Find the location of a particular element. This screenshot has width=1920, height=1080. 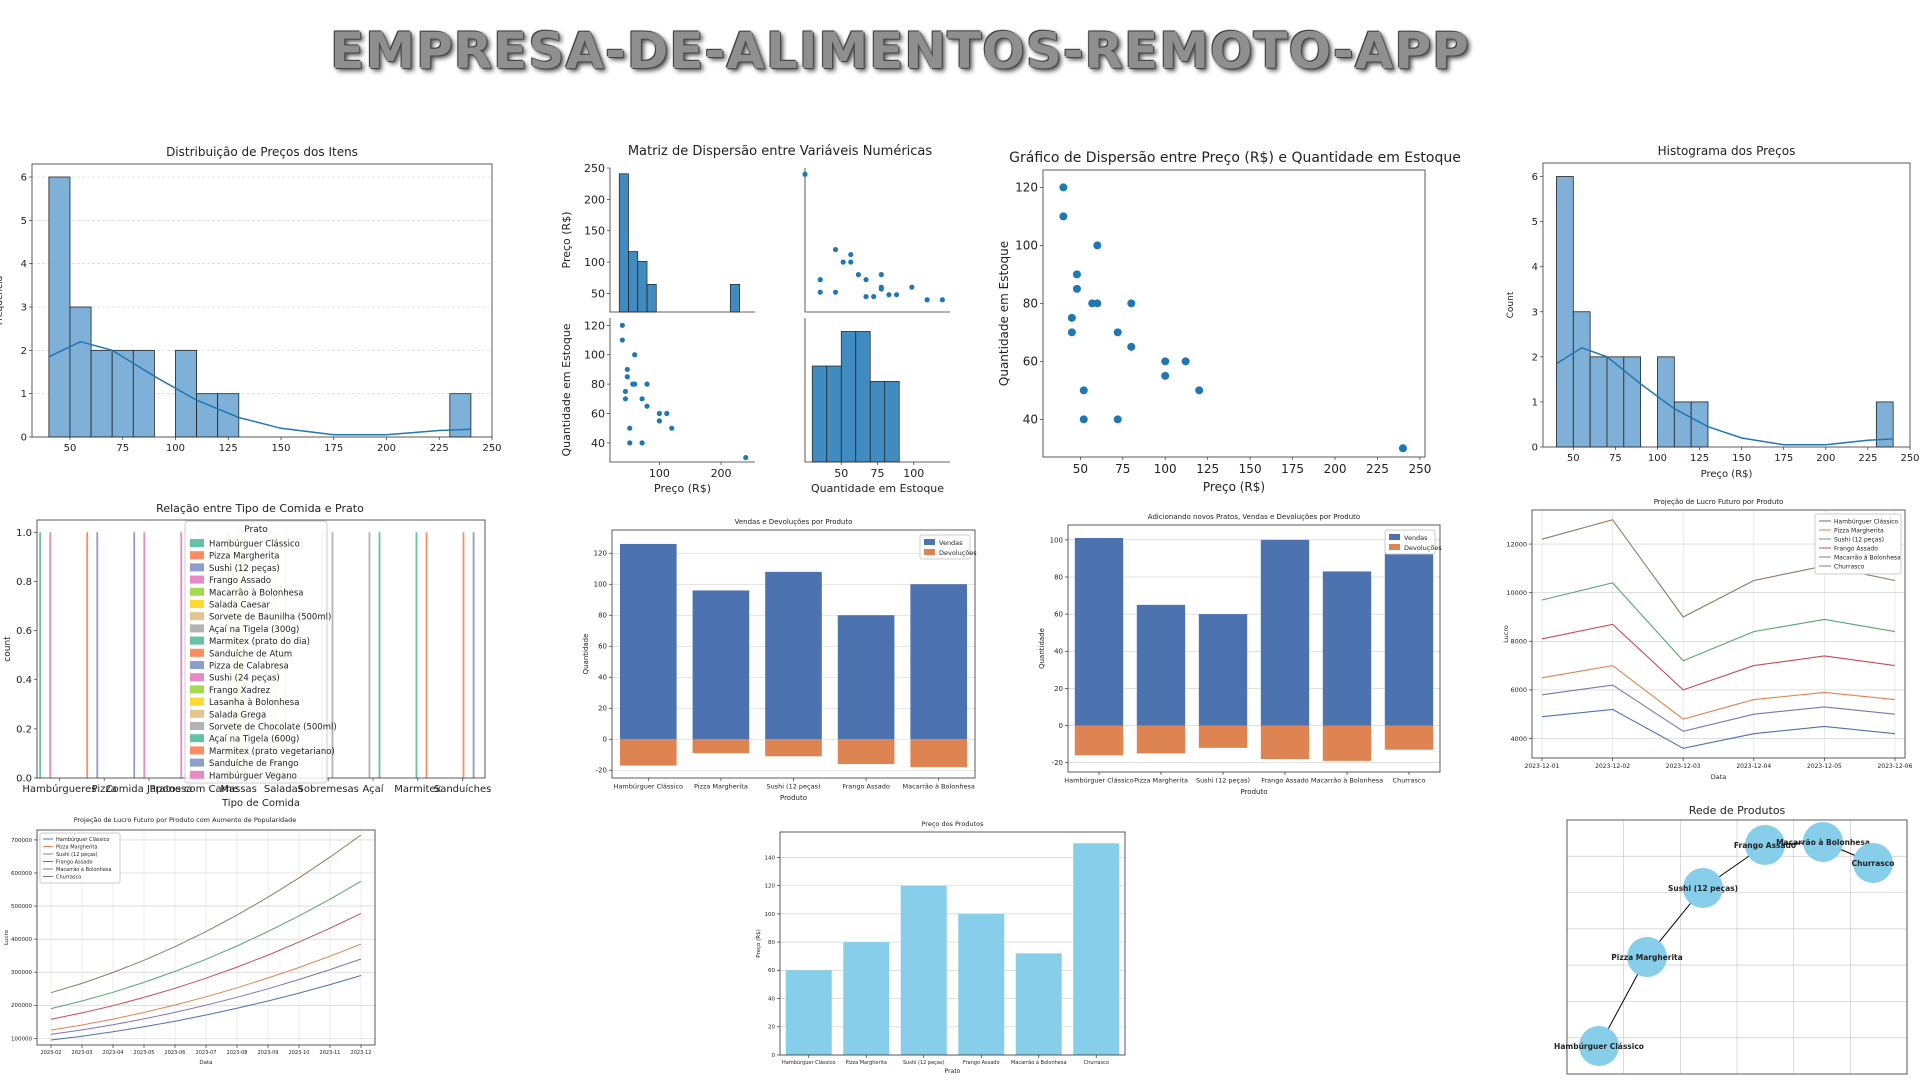

network-node-label: Churrasco is located at coordinates (1873, 863).